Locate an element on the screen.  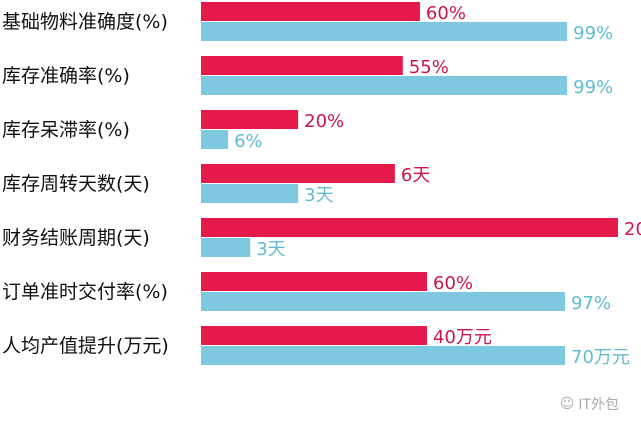
data-label-before: 40万元 is located at coordinates (462, 337).